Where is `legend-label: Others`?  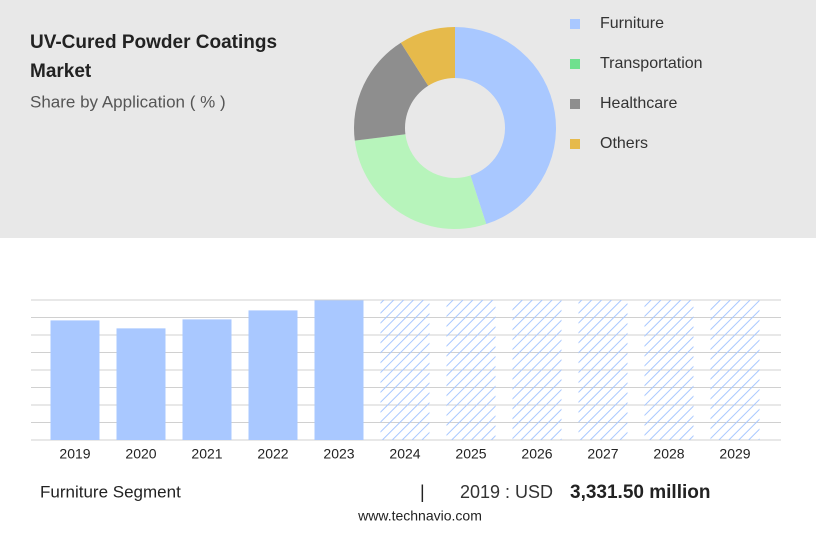 legend-label: Others is located at coordinates (624, 143).